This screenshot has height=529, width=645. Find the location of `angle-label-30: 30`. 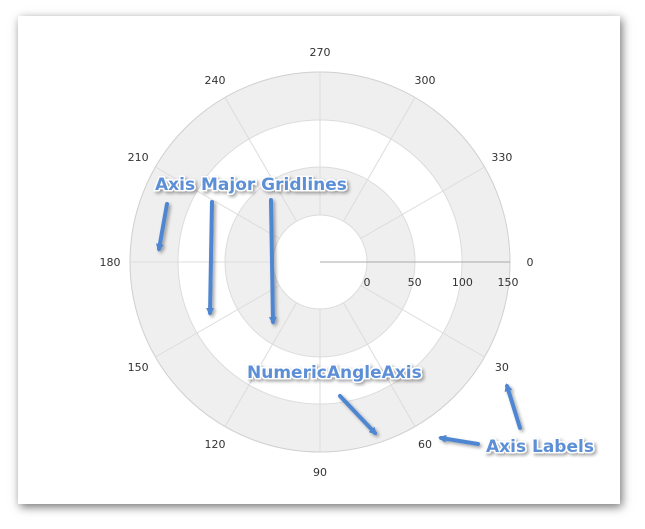

angle-label-30: 30 is located at coordinates (502, 367).